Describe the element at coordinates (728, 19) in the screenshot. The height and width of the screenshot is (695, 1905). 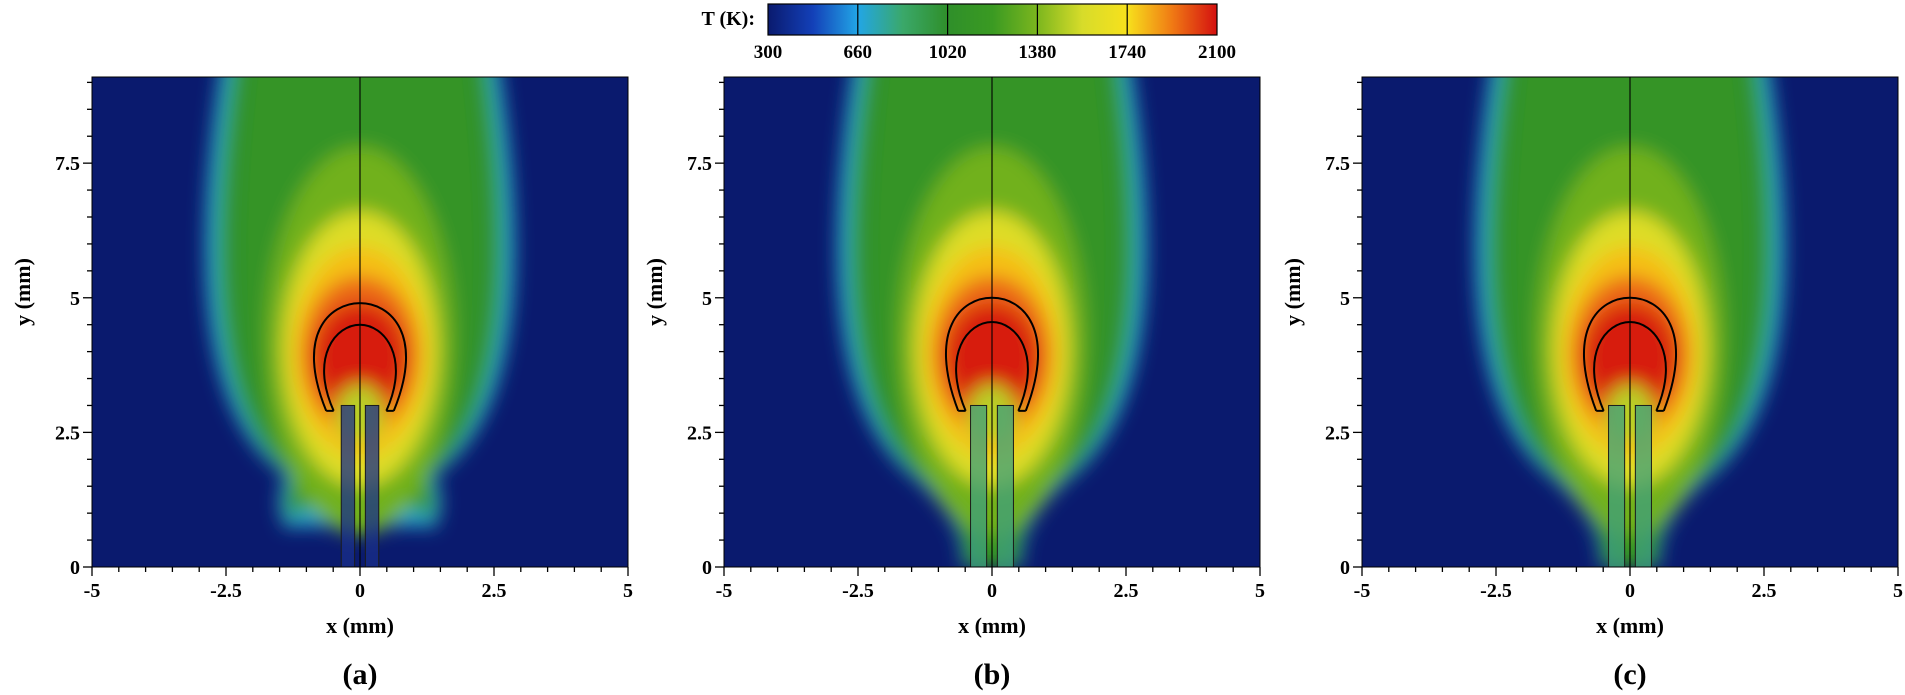
I see `colorbar-label: T (K):` at that location.